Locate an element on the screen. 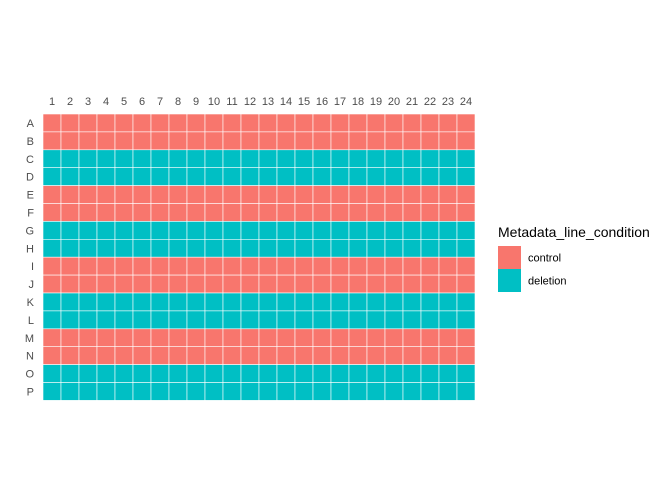 Image resolution: width=672 pixels, height=480 pixels. well-J1 is located at coordinates (52, 284).